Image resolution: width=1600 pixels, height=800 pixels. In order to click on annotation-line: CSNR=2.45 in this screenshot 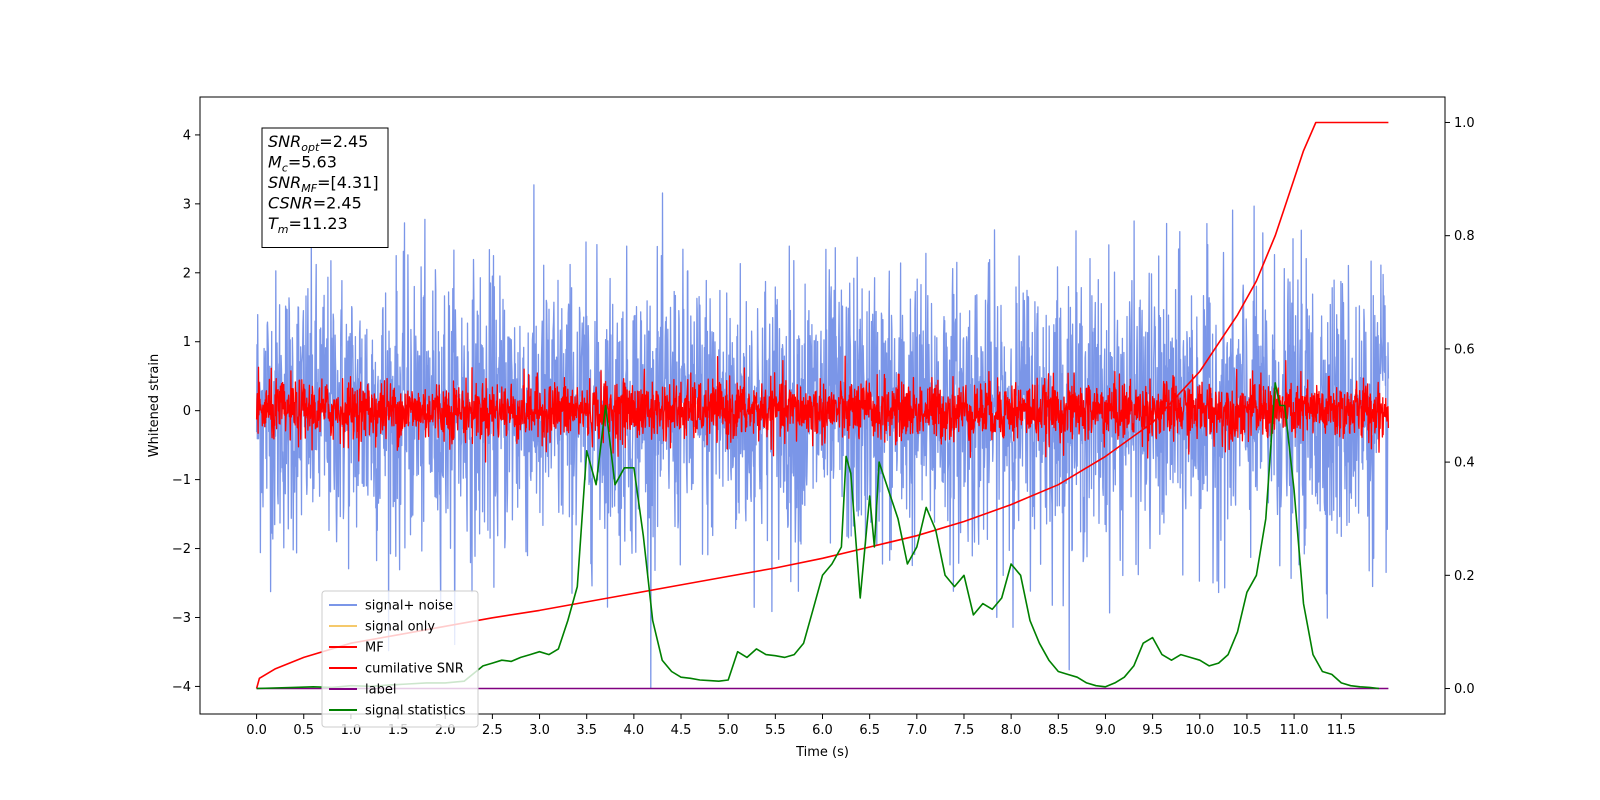, I will do `click(315, 203)`.